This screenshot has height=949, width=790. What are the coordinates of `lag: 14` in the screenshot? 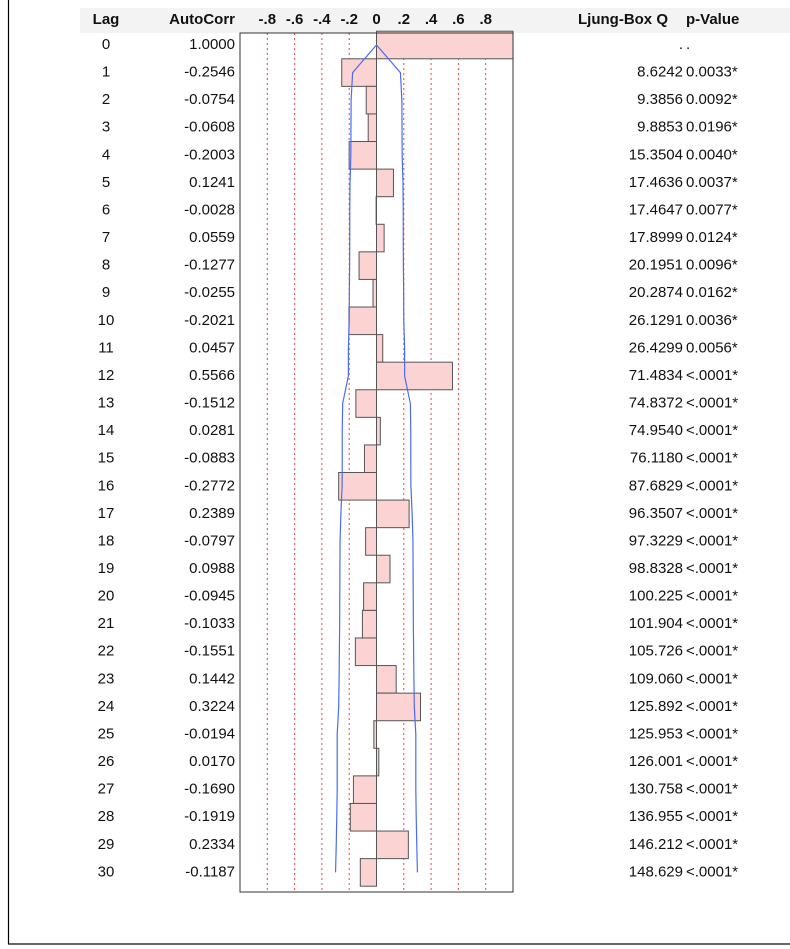 It's located at (106, 430).